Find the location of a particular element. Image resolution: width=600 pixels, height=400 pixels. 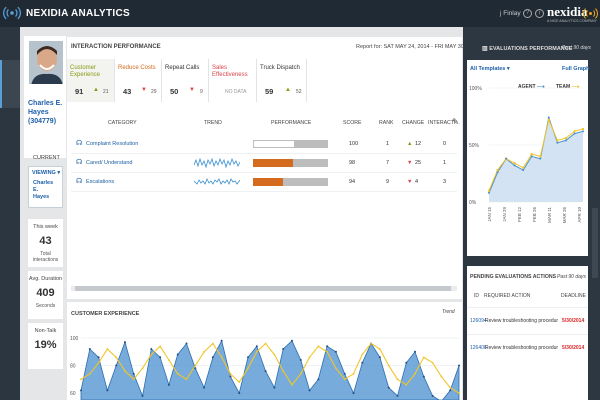

help-icon: ? is located at coordinates (527, 13).